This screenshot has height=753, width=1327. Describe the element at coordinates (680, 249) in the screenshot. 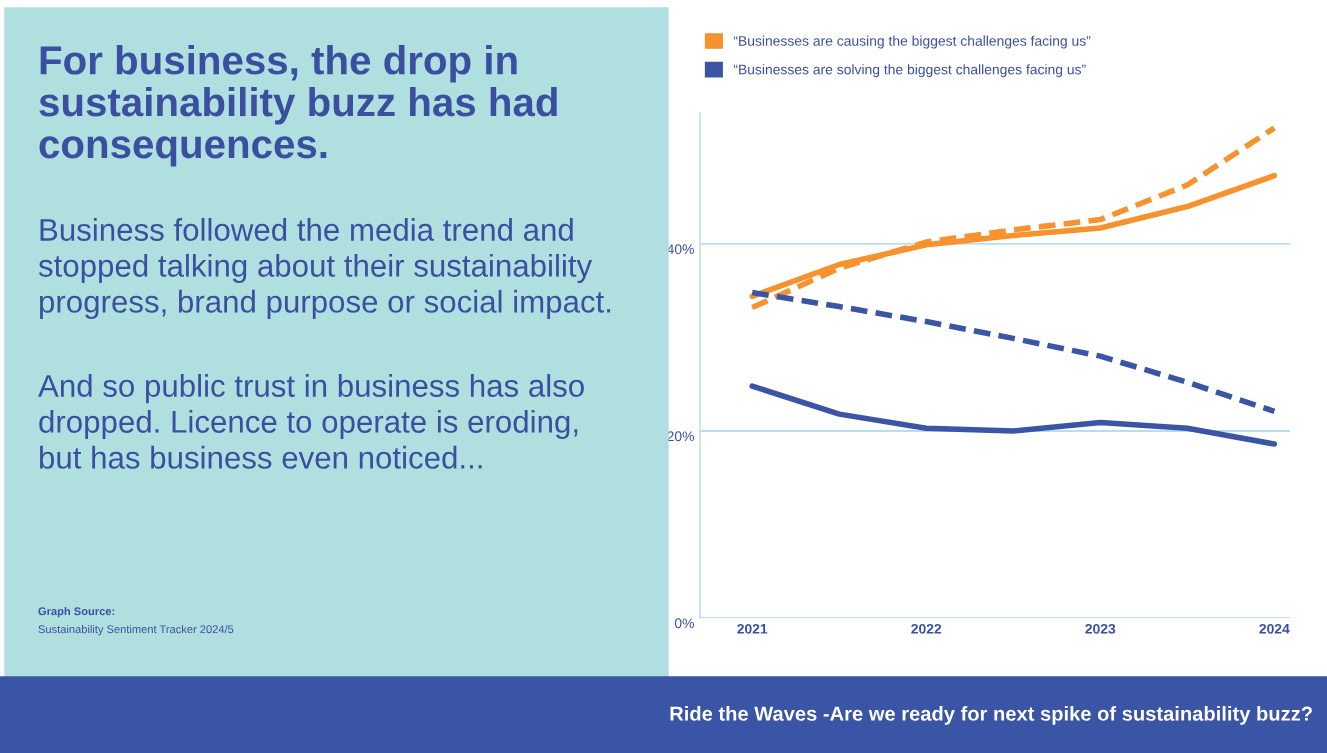

I see `y-tick-label: 40%` at that location.